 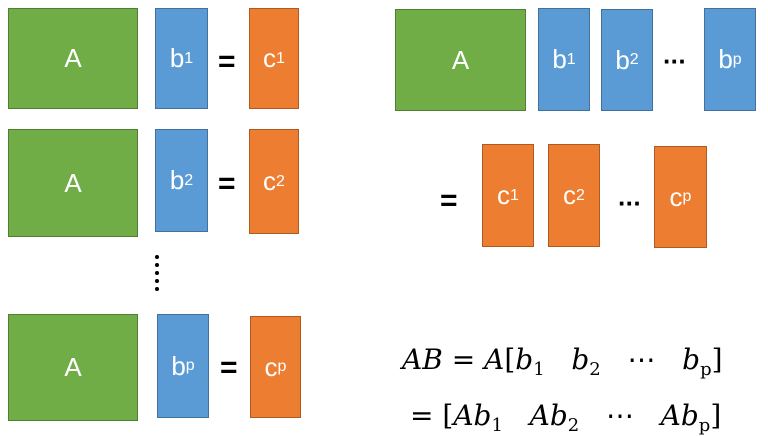 What do you see at coordinates (189, 180) in the screenshot?
I see `vector-b2-sub: 2` at bounding box center [189, 180].